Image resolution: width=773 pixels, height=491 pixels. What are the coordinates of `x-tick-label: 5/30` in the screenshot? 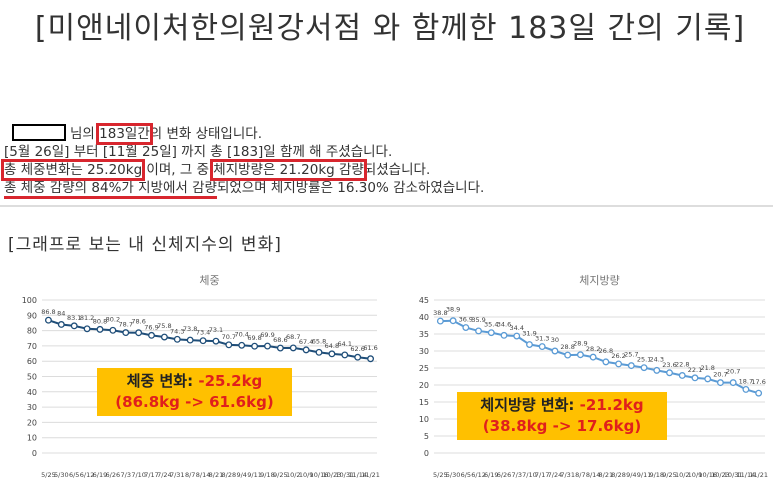 It's located at (453, 475).